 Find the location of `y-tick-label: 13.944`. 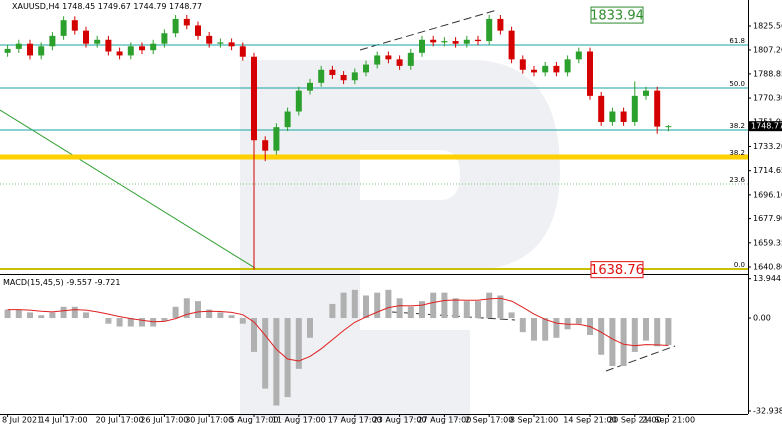

y-tick-label: 13.944 is located at coordinates (767, 278).